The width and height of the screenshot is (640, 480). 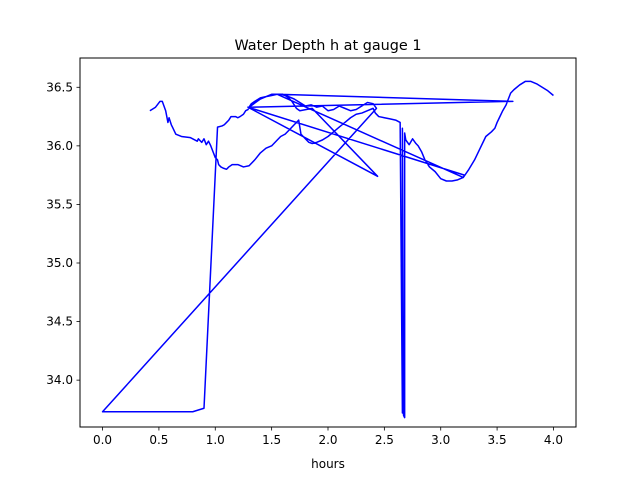 What do you see at coordinates (327, 46) in the screenshot?
I see `chart-title: Water Depth h at gauge 1` at bounding box center [327, 46].